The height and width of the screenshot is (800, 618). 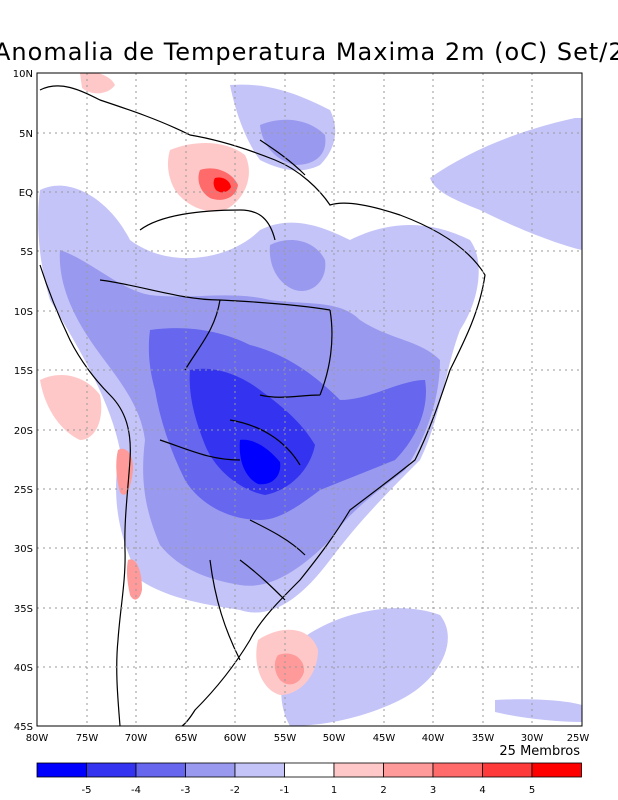 What do you see at coordinates (482, 790) in the screenshot?
I see `colorbar-tick-label: 4` at bounding box center [482, 790].